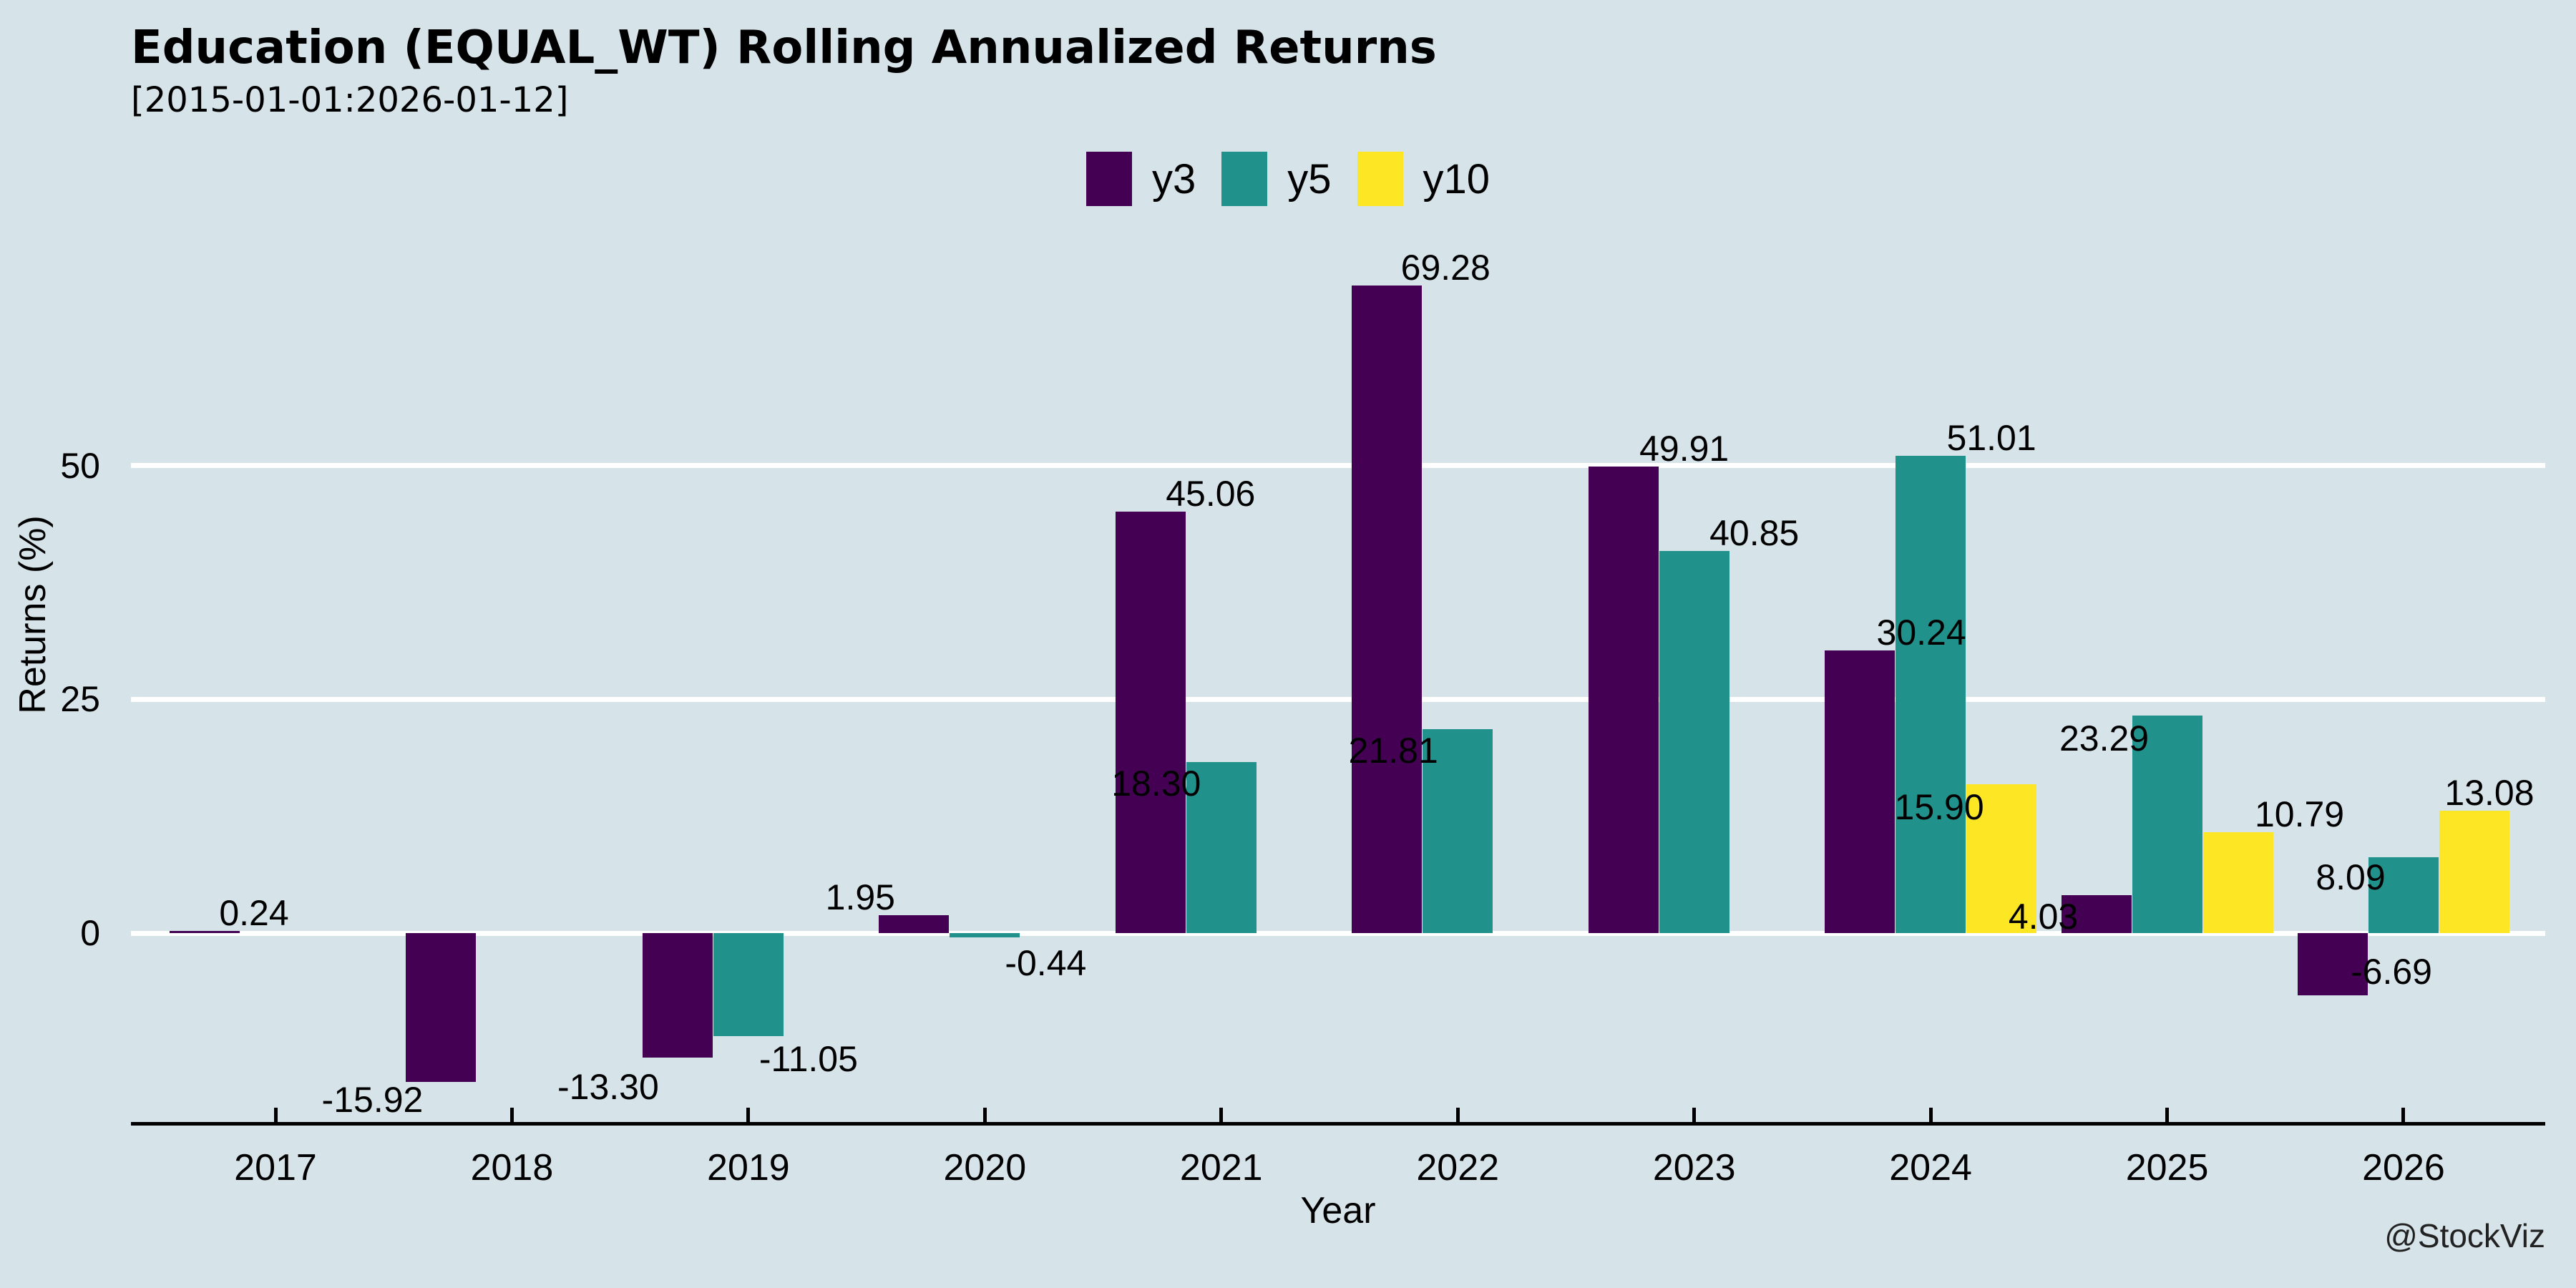  What do you see at coordinates (1150, 722) in the screenshot?
I see `bar-y3-2021` at bounding box center [1150, 722].